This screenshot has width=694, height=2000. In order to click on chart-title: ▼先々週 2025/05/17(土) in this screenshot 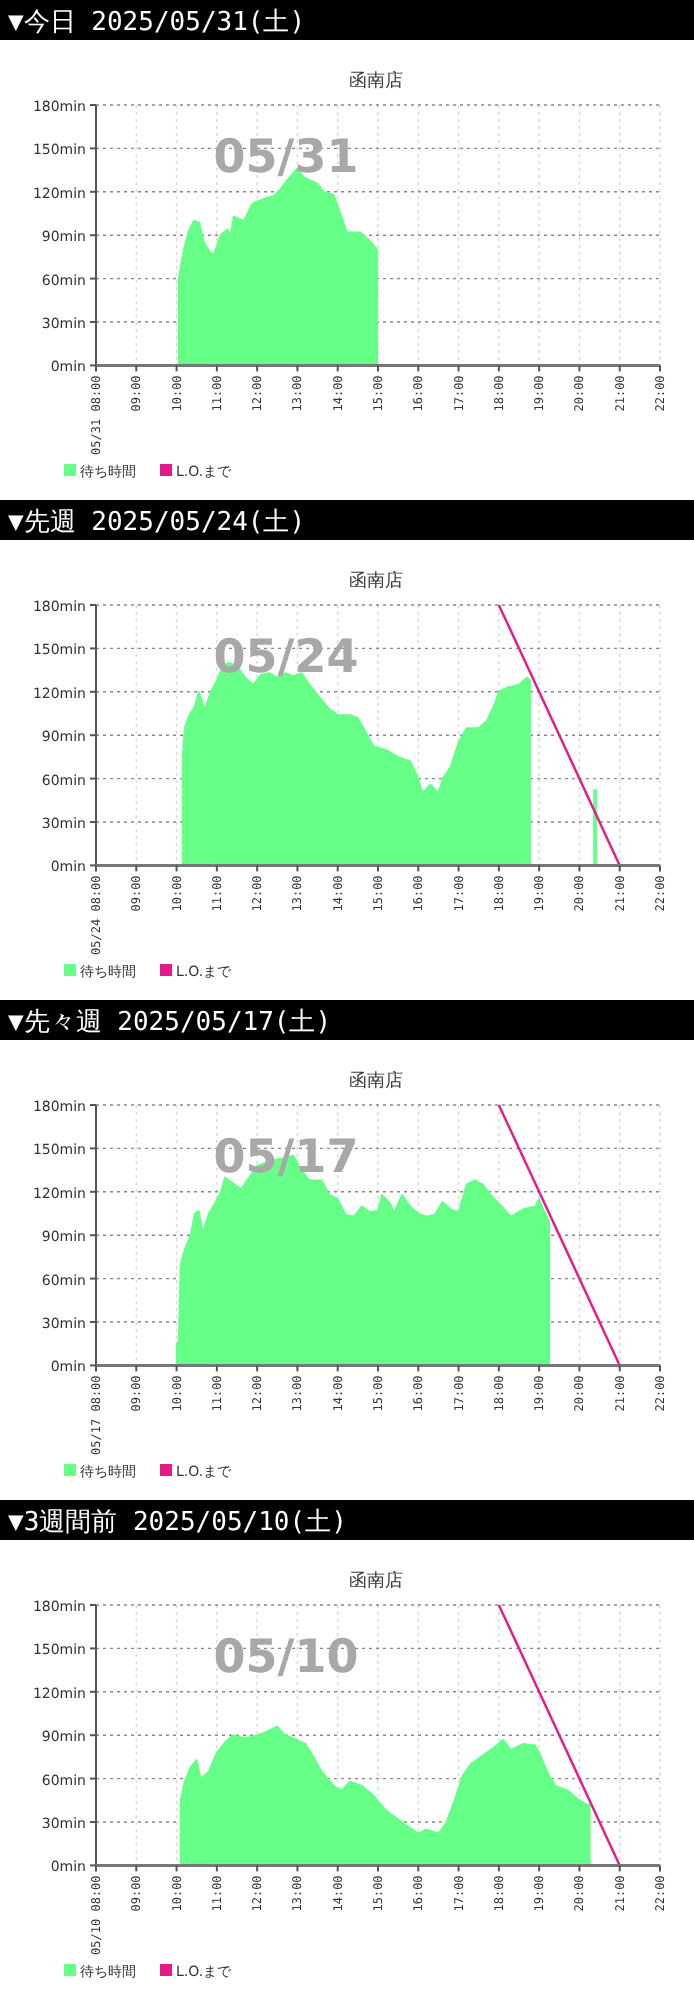, I will do `click(170, 1023)`.